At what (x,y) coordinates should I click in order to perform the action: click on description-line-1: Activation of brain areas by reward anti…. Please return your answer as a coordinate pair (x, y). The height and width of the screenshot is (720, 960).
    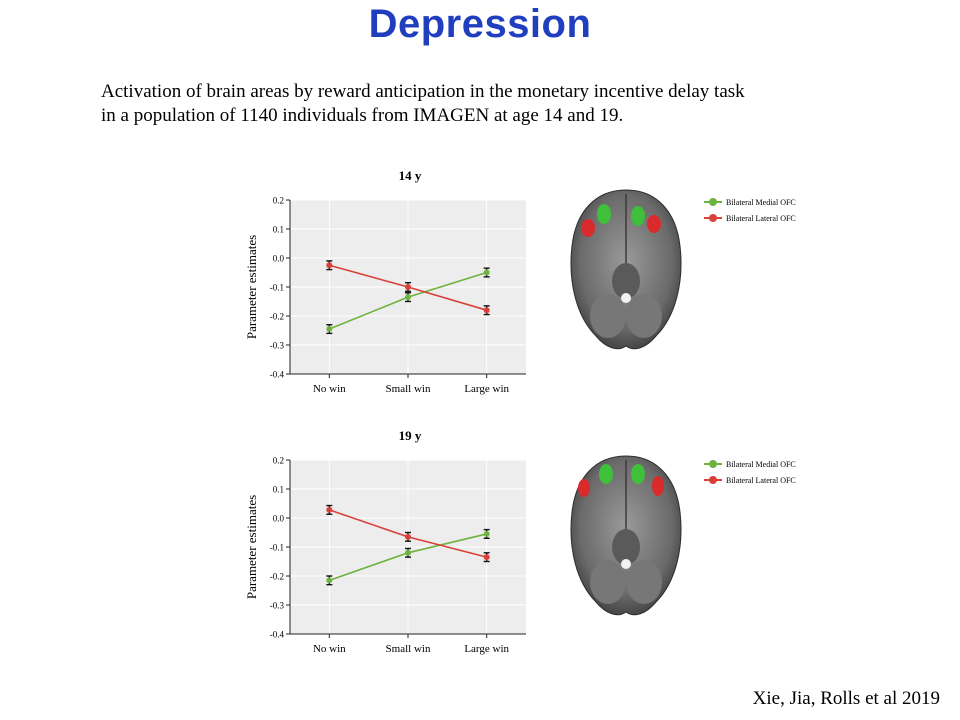
    Looking at the image, I should click on (423, 91).